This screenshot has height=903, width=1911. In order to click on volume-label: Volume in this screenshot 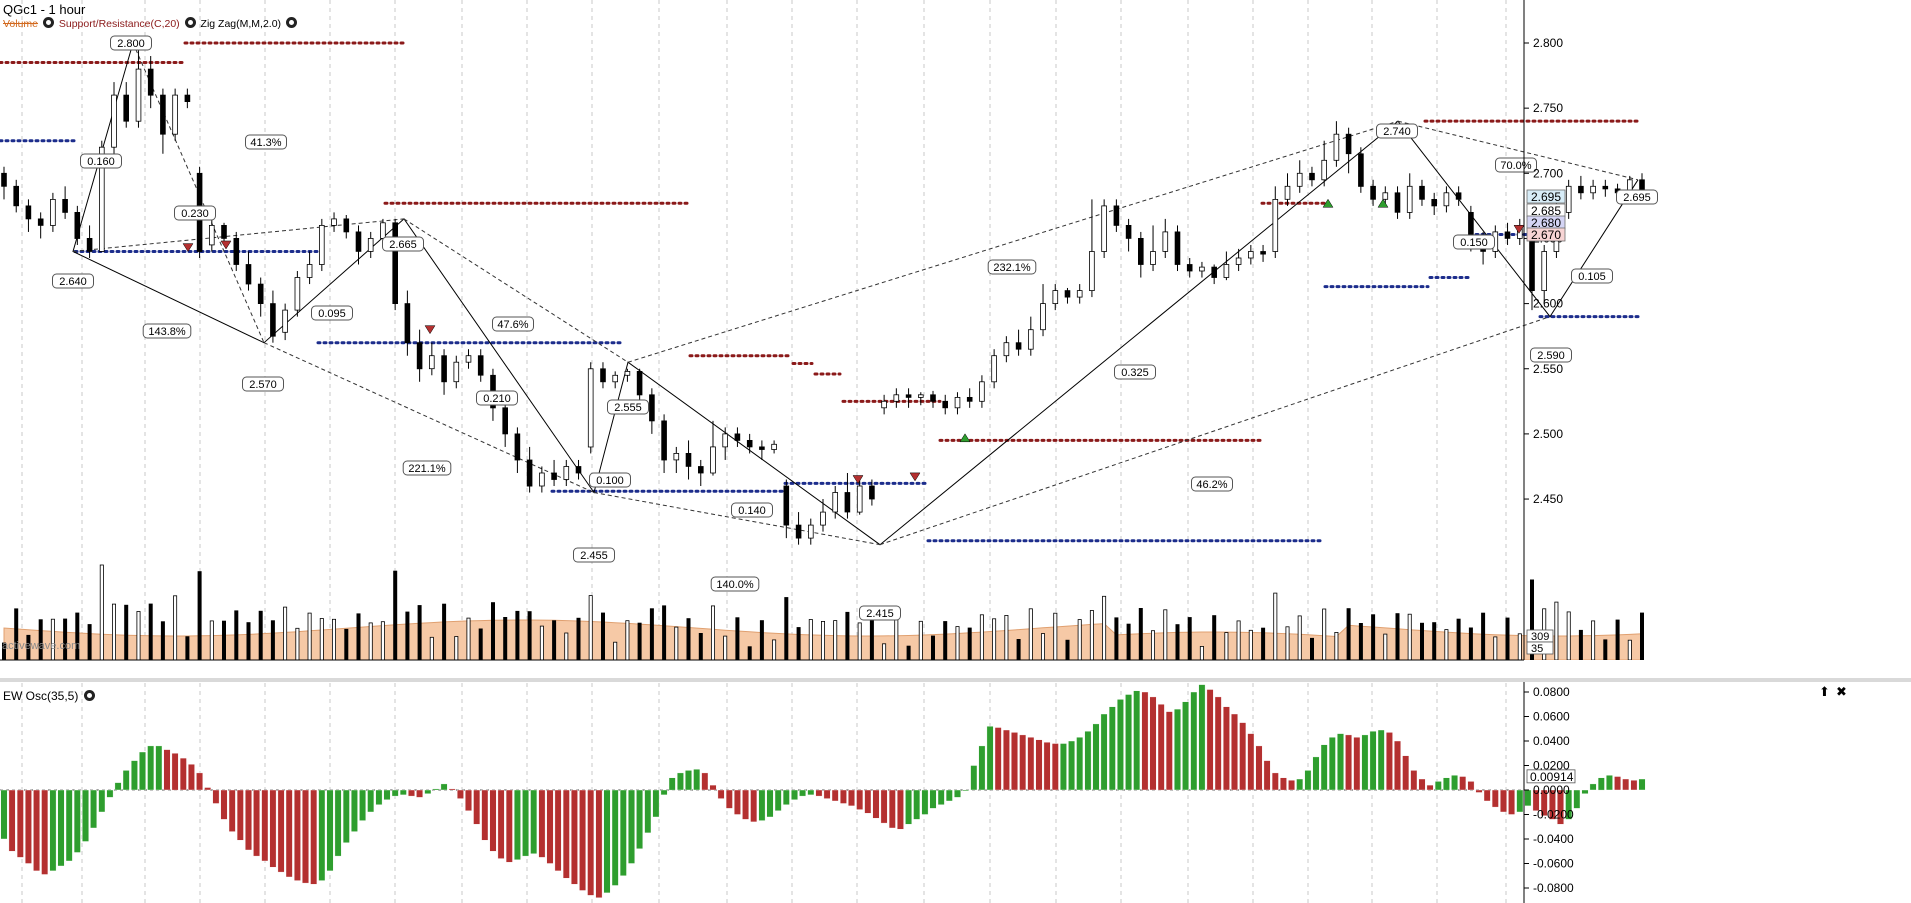, I will do `click(21, 24)`.